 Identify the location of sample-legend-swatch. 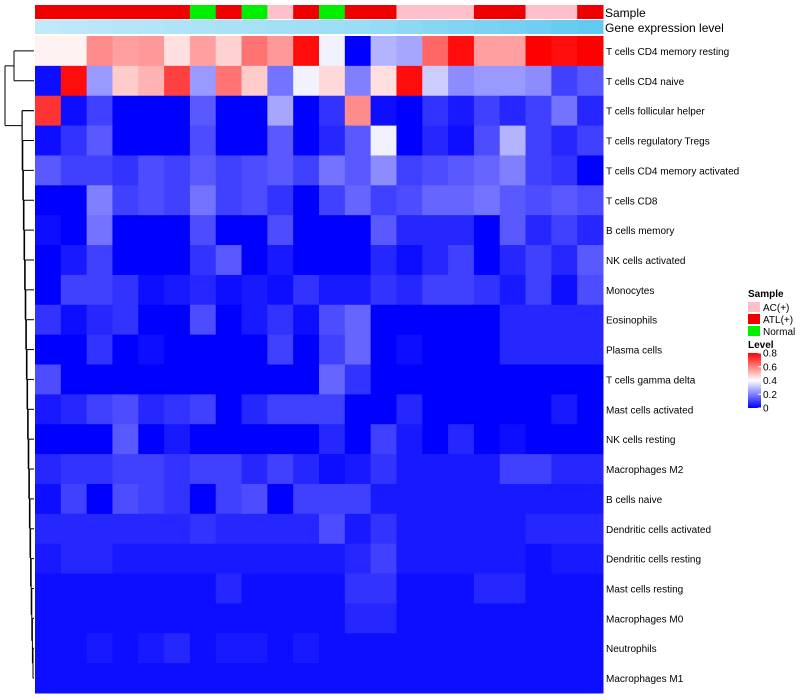
(754, 319).